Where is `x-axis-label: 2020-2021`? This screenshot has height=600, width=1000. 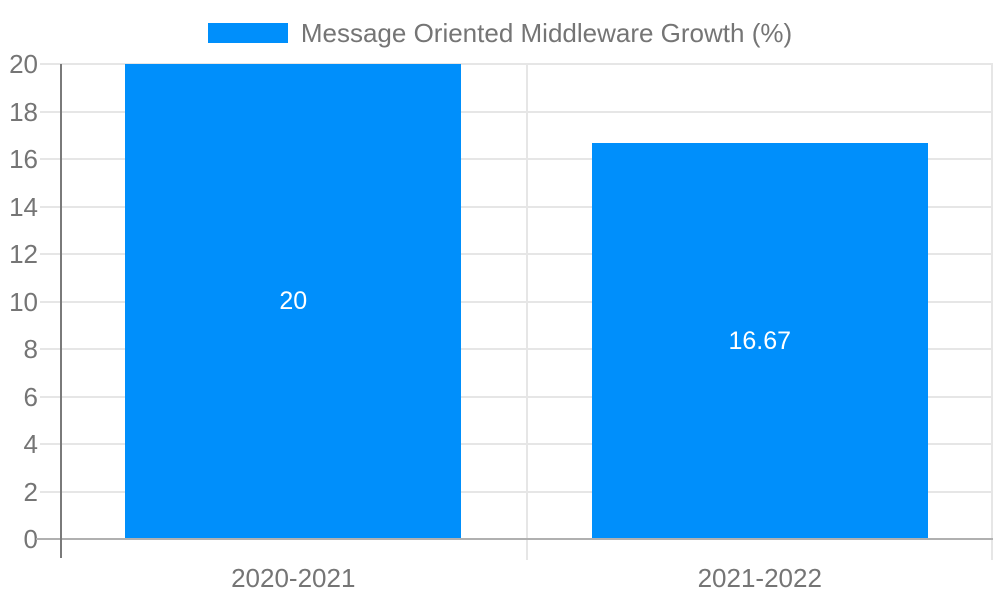 x-axis-label: 2020-2021 is located at coordinates (293, 578).